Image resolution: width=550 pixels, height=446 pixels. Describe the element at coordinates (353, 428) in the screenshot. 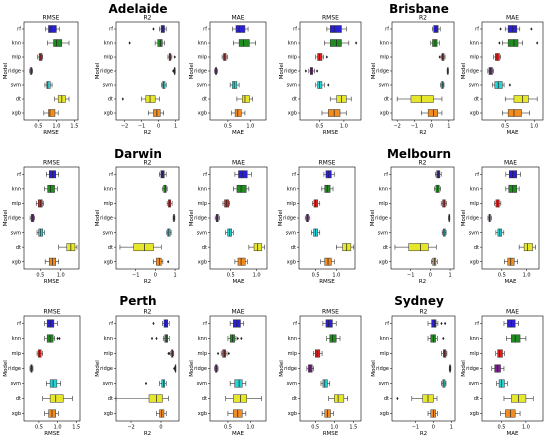

I see `x-tick-label-2: 1.5` at that location.